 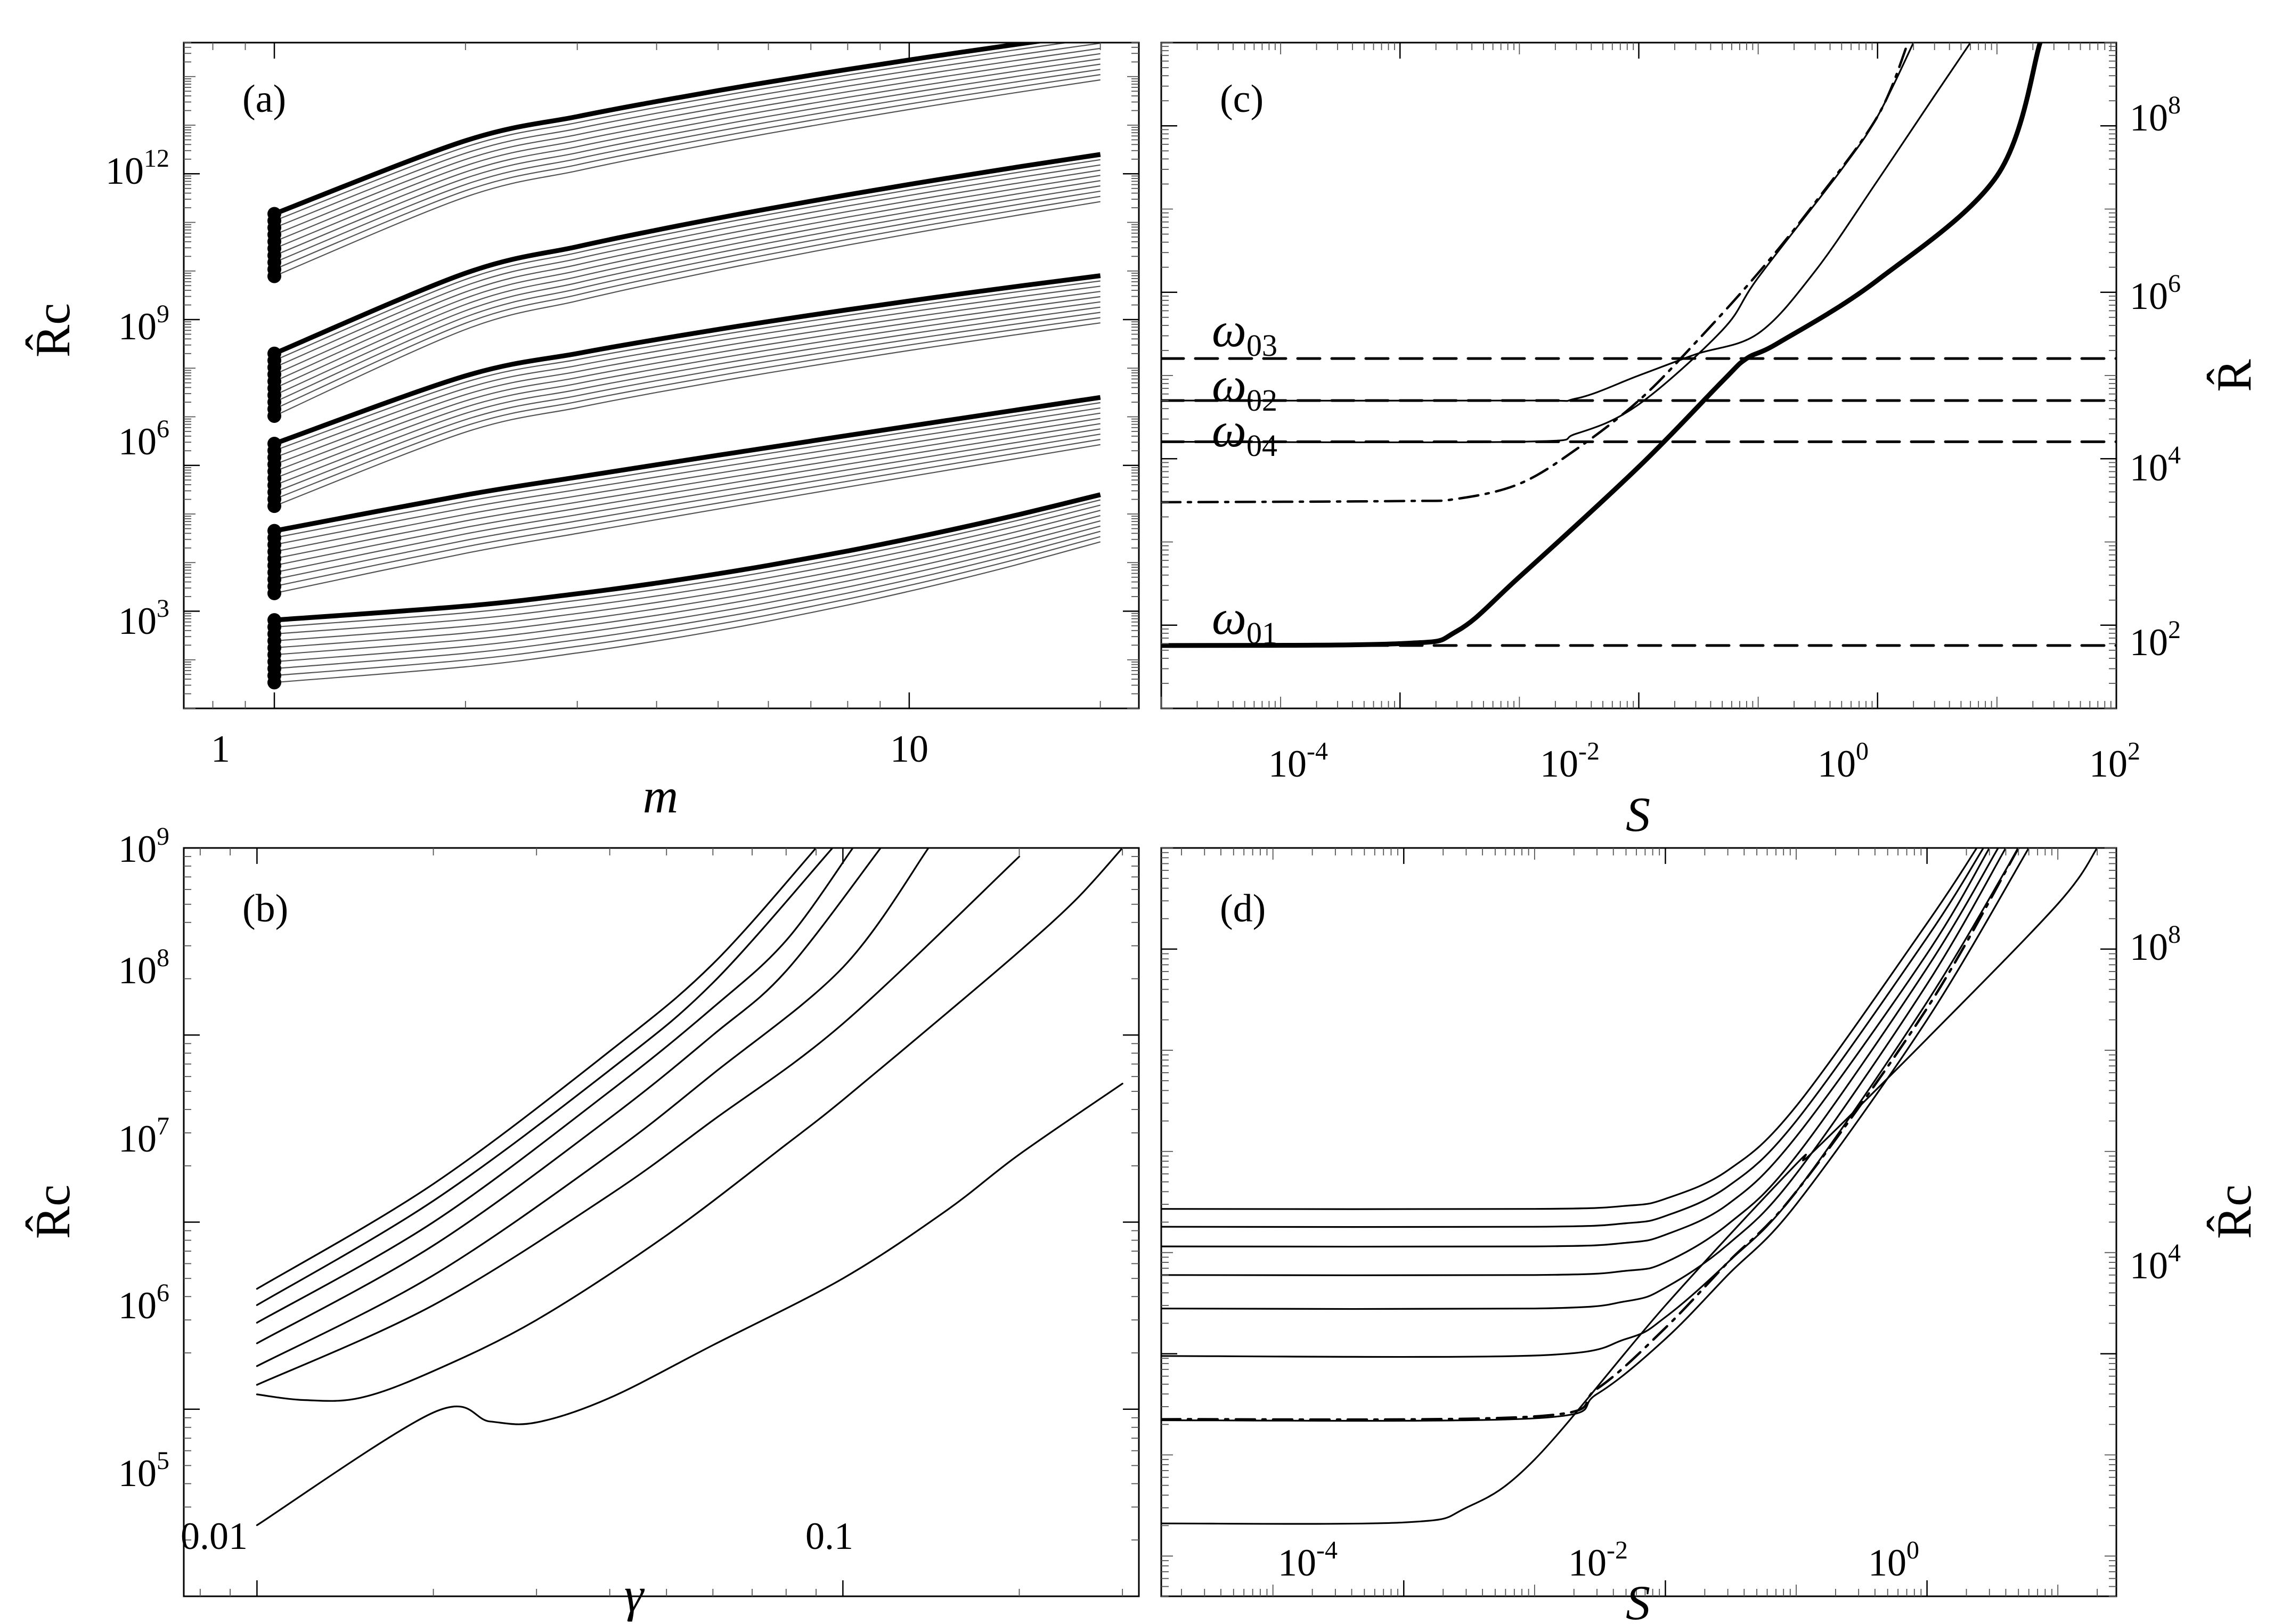 I want to click on xtick-label-c-1e-4: 10⁻⁴, so click(x=1298, y=761).